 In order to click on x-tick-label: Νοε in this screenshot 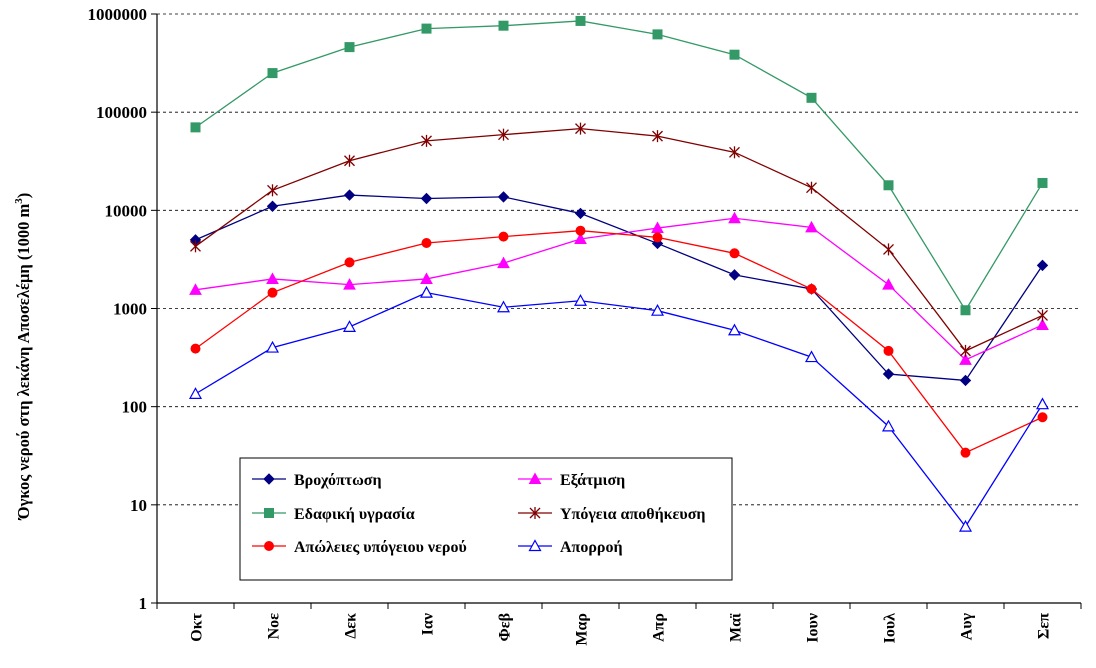, I will do `click(274, 626)`.